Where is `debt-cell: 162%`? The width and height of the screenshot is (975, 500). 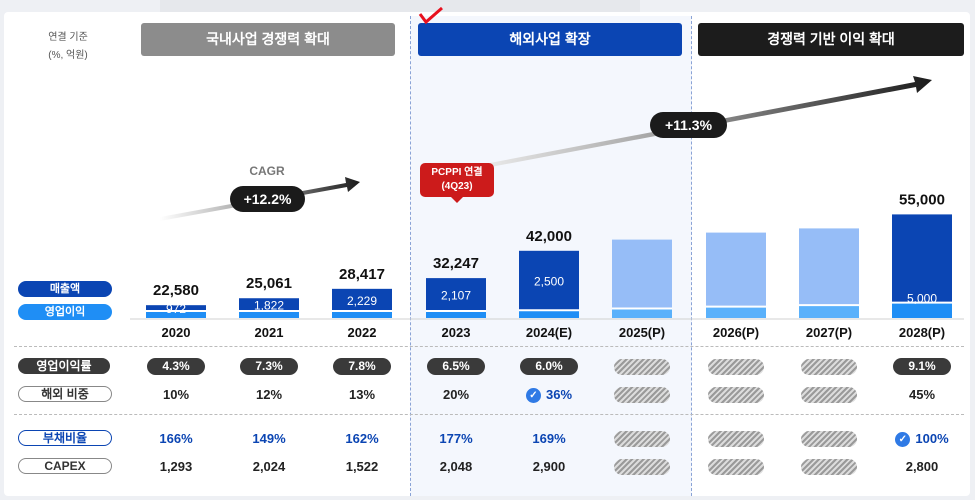
debt-cell: 162% is located at coordinates (362, 438).